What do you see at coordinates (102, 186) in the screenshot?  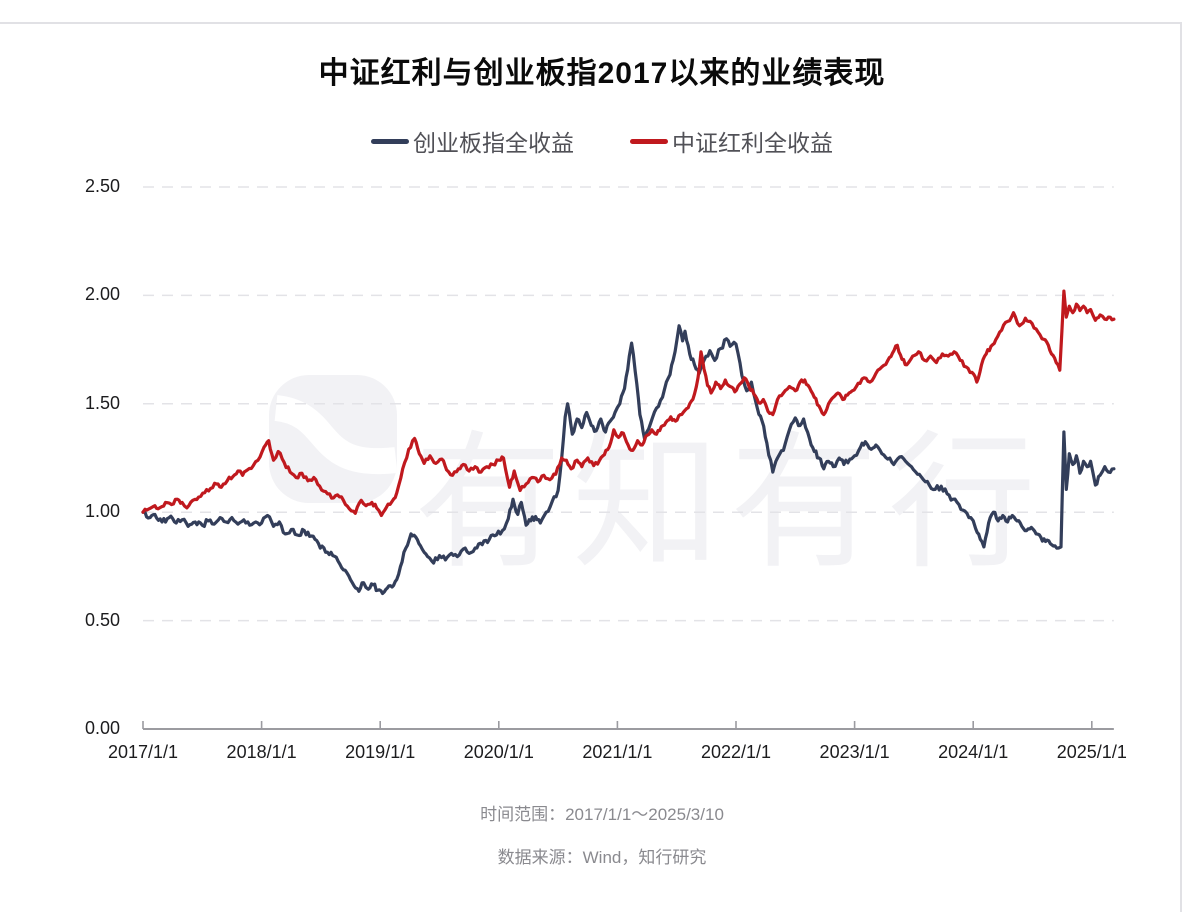 I see `y-tick-label: 2.50` at bounding box center [102, 186].